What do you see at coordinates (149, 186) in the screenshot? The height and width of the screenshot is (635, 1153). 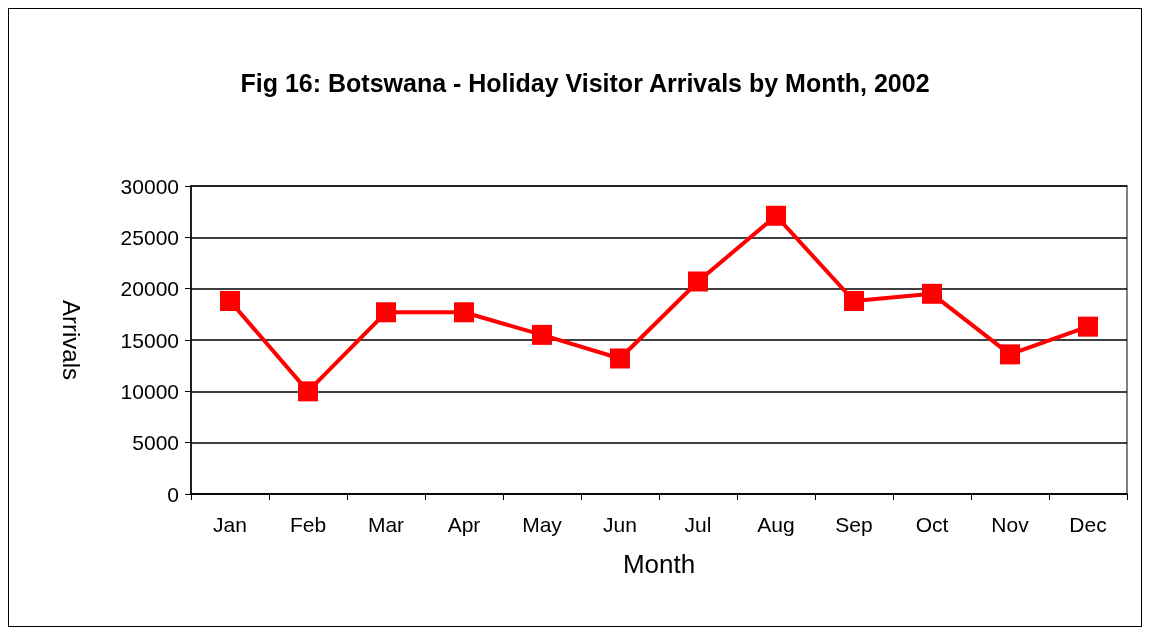 I see `y-tick-label: 30000` at bounding box center [149, 186].